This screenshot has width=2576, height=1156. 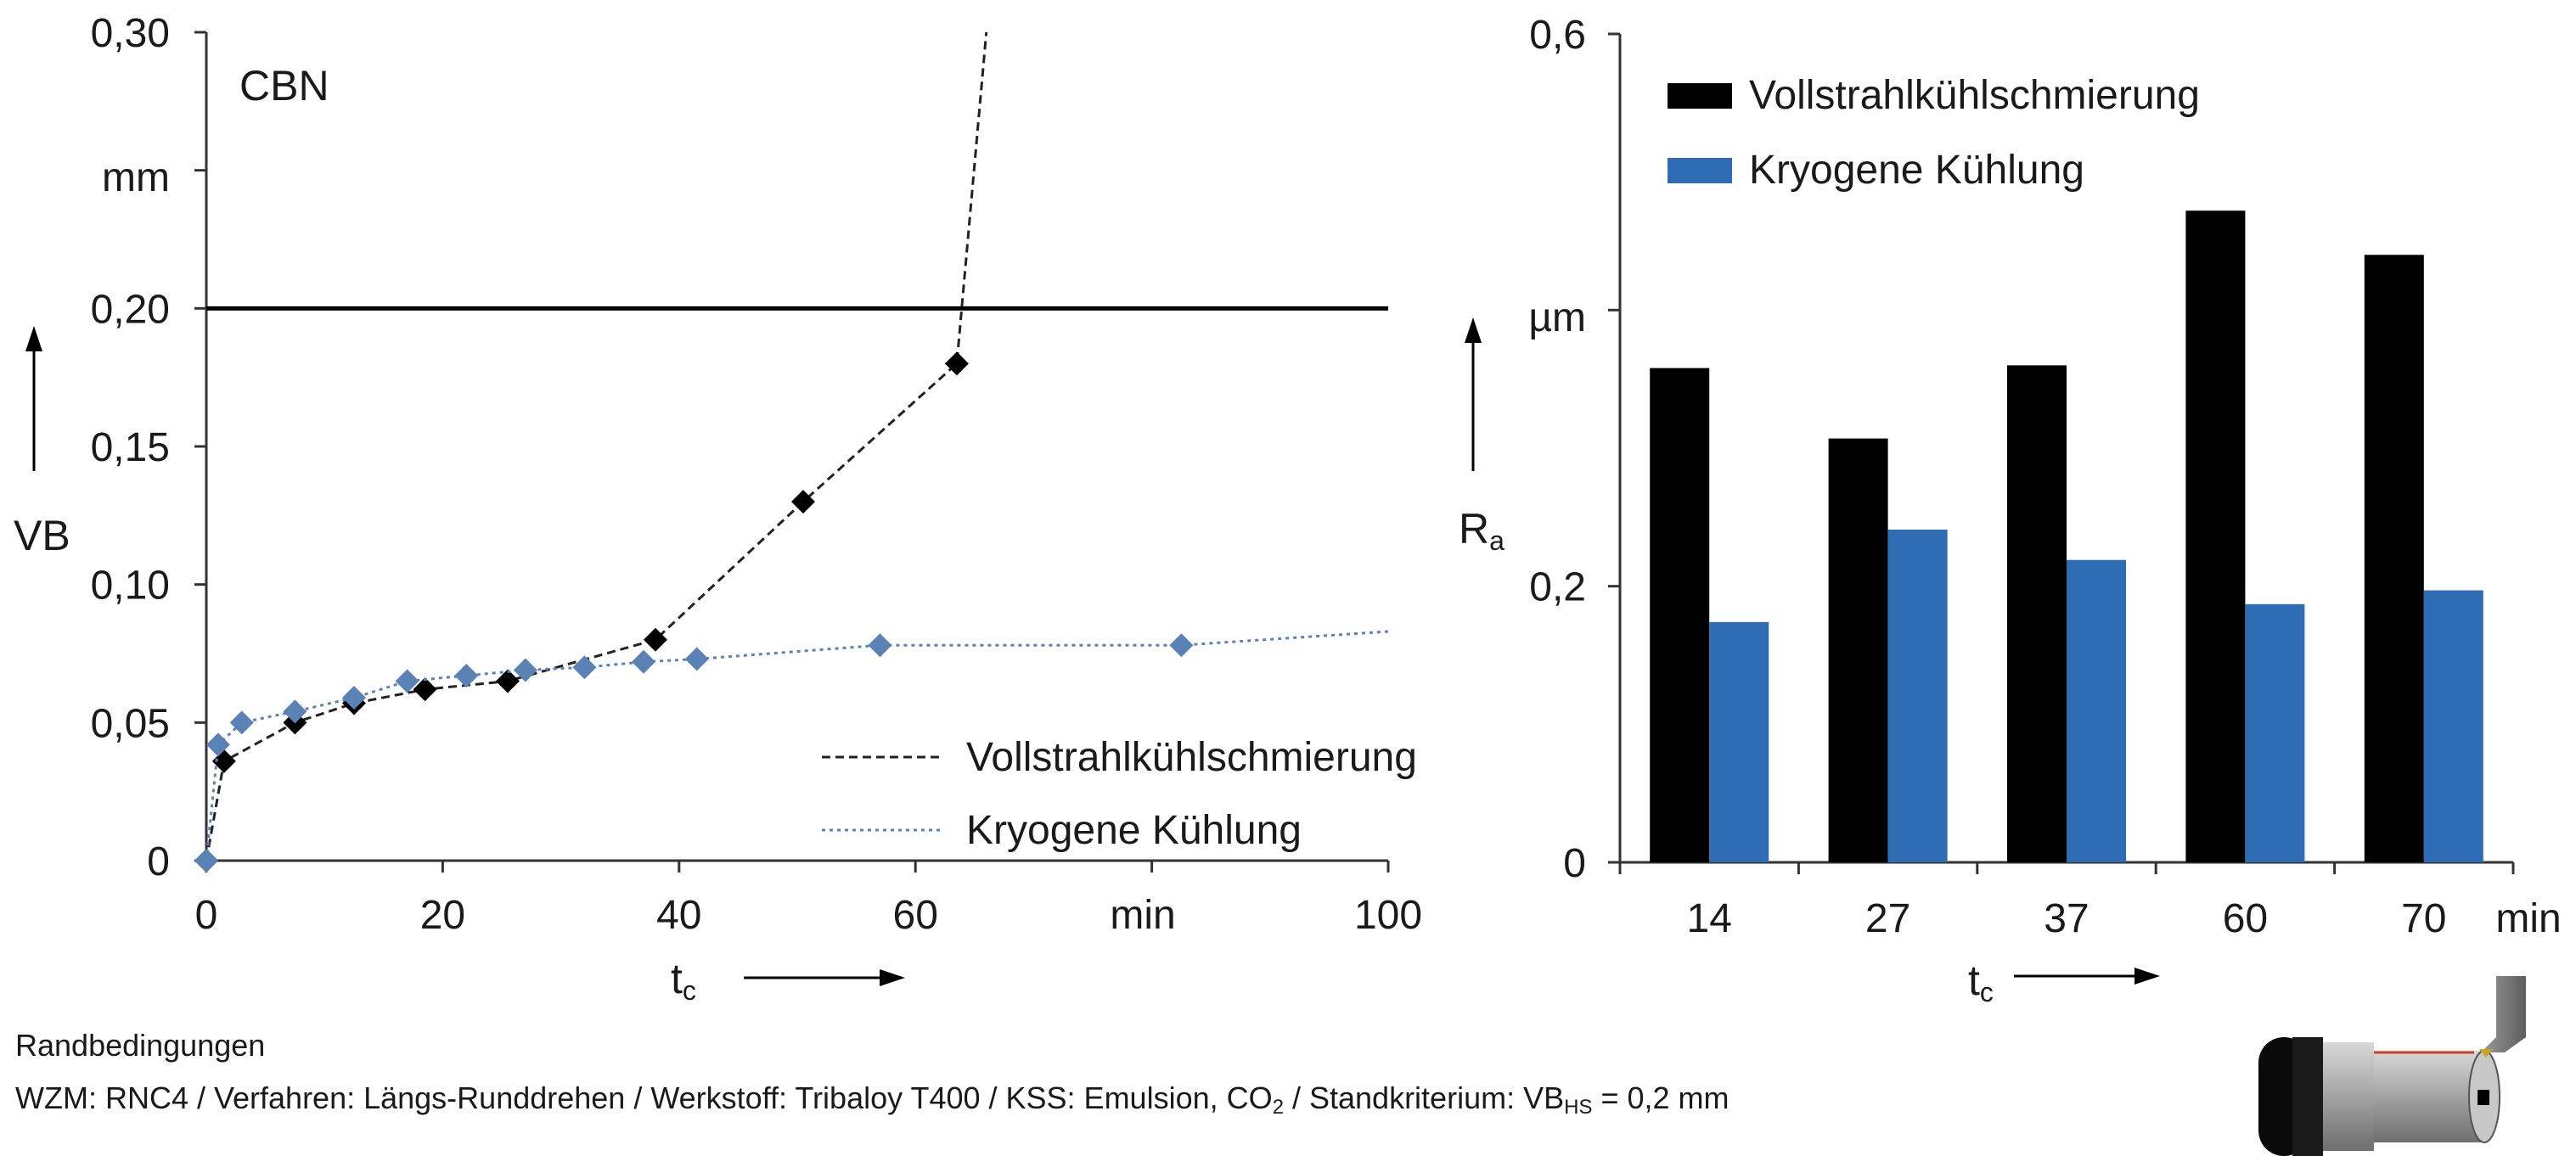 I want to click on roughness-y-label-main: R, so click(x=1474, y=529).